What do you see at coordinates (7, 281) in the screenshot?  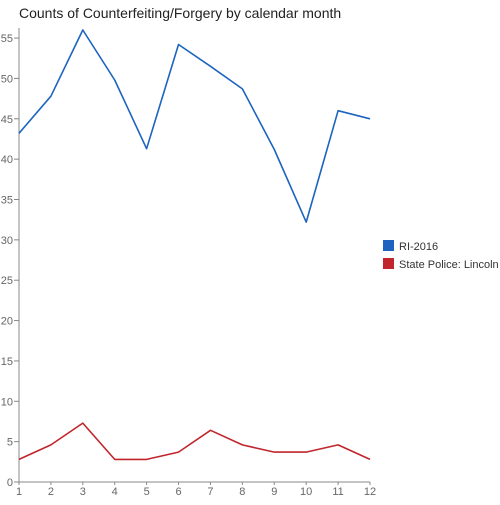 I see `y-tick-label: 25` at bounding box center [7, 281].